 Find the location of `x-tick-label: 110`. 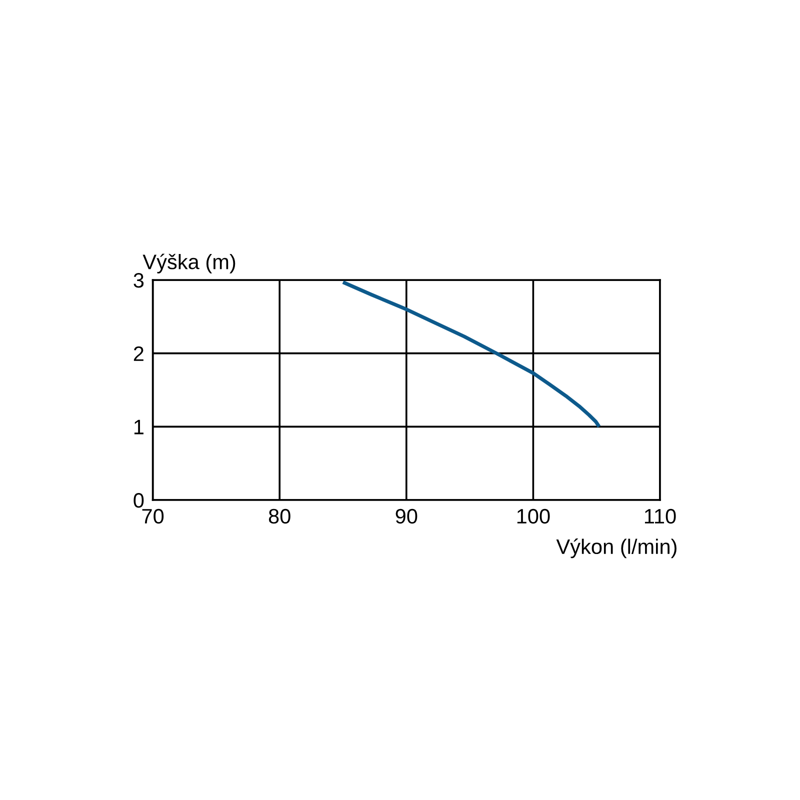

x-tick-label: 110 is located at coordinates (660, 516).